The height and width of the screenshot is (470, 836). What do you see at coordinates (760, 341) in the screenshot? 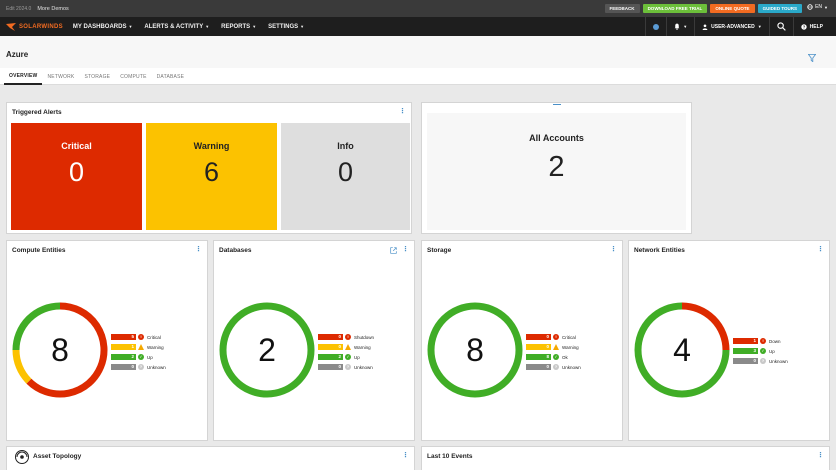
I see `legend-row: 1! Down` at bounding box center [760, 341].